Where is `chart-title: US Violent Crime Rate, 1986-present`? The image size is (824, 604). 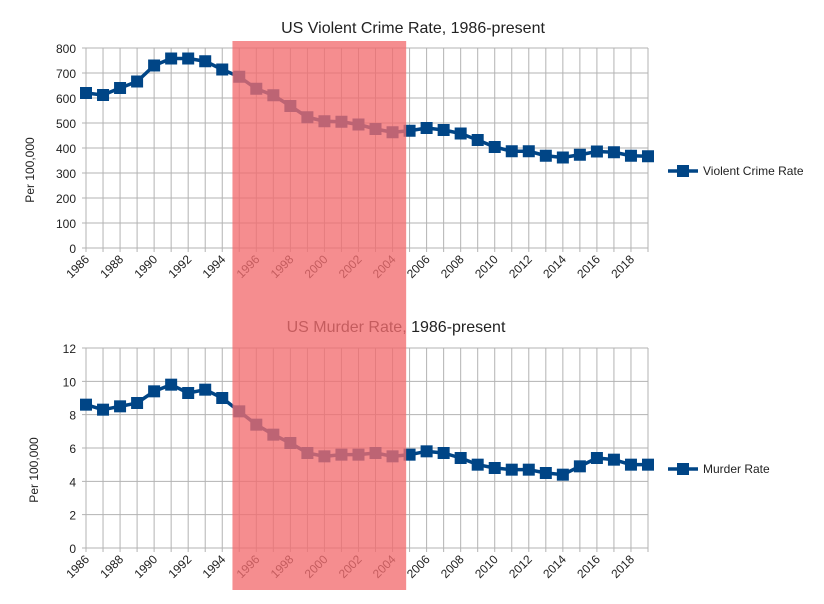 chart-title: US Violent Crime Rate, 1986-present is located at coordinates (413, 28).